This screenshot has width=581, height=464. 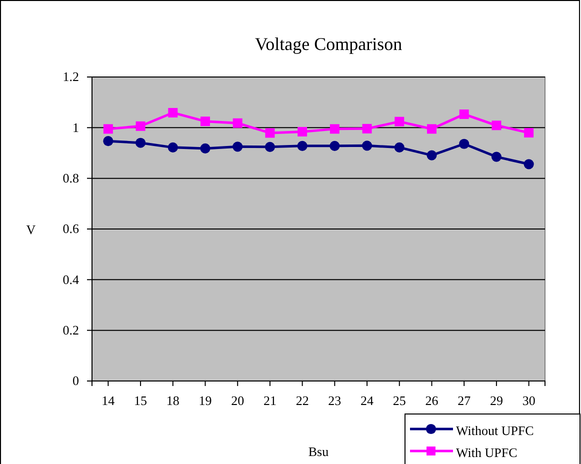 What do you see at coordinates (237, 400) in the screenshot?
I see `x-tick-label: 20` at bounding box center [237, 400].